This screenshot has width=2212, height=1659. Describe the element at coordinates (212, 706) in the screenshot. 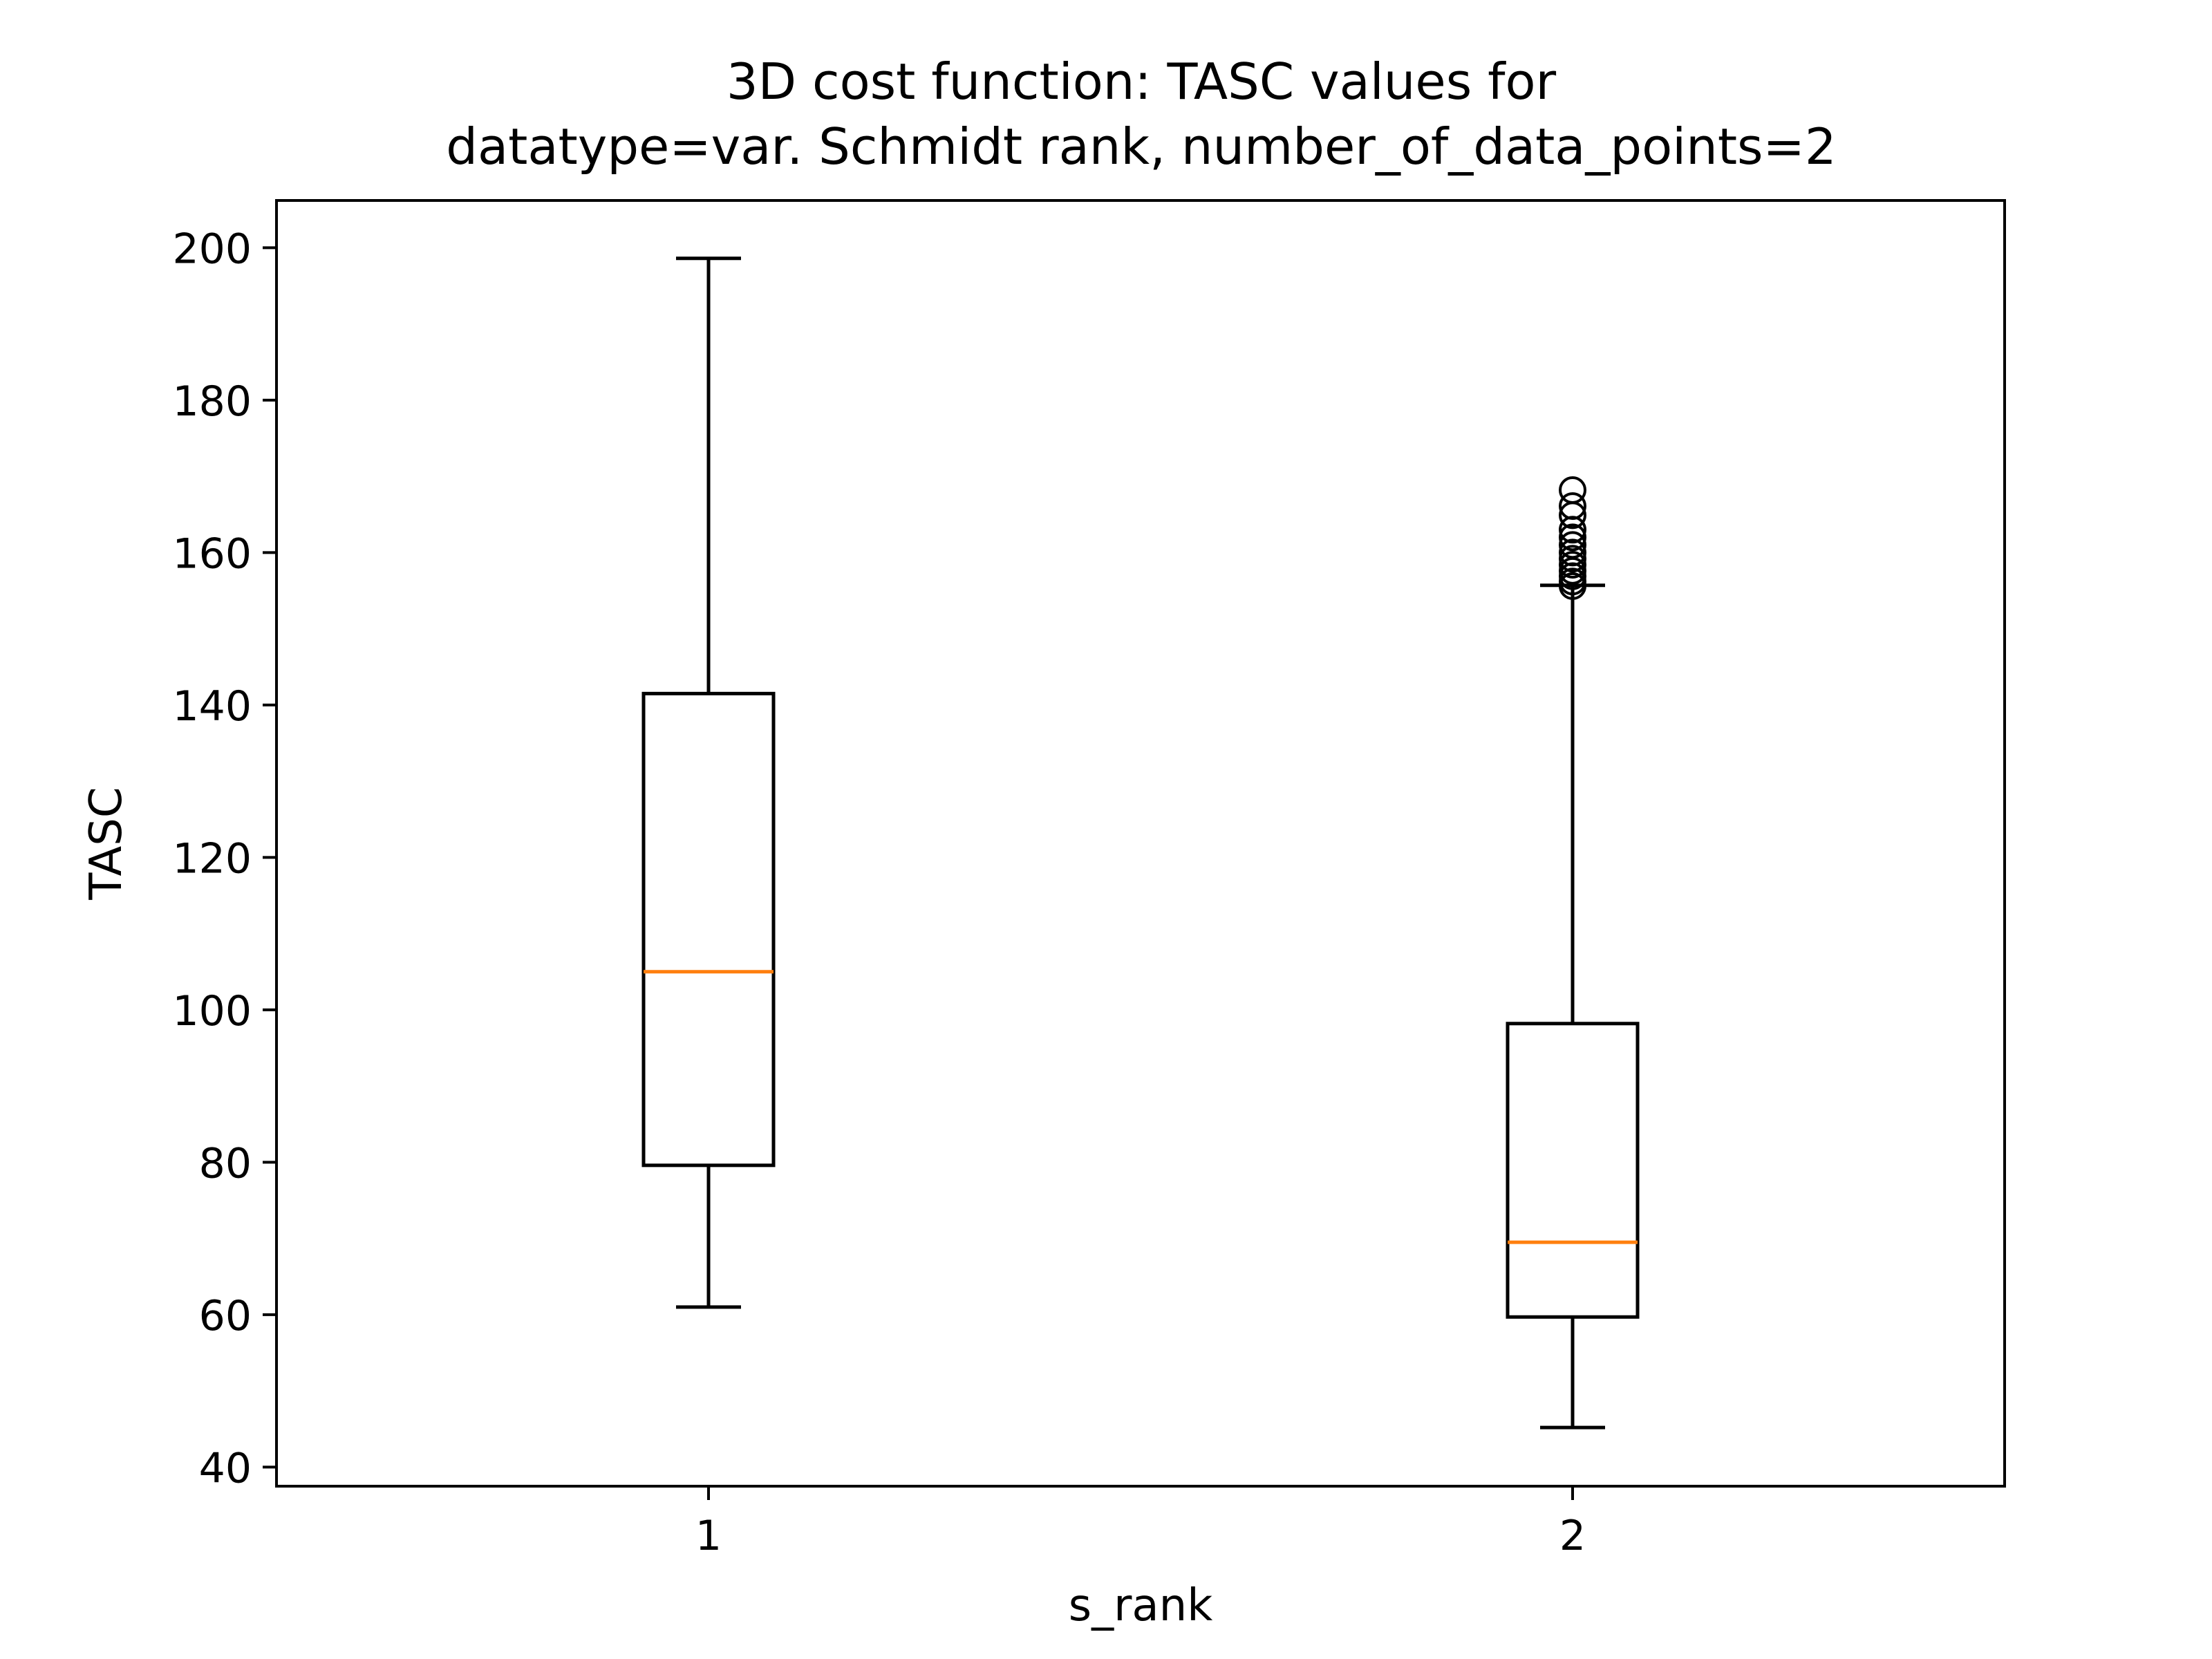

I see `y-tick-label: 140` at that location.